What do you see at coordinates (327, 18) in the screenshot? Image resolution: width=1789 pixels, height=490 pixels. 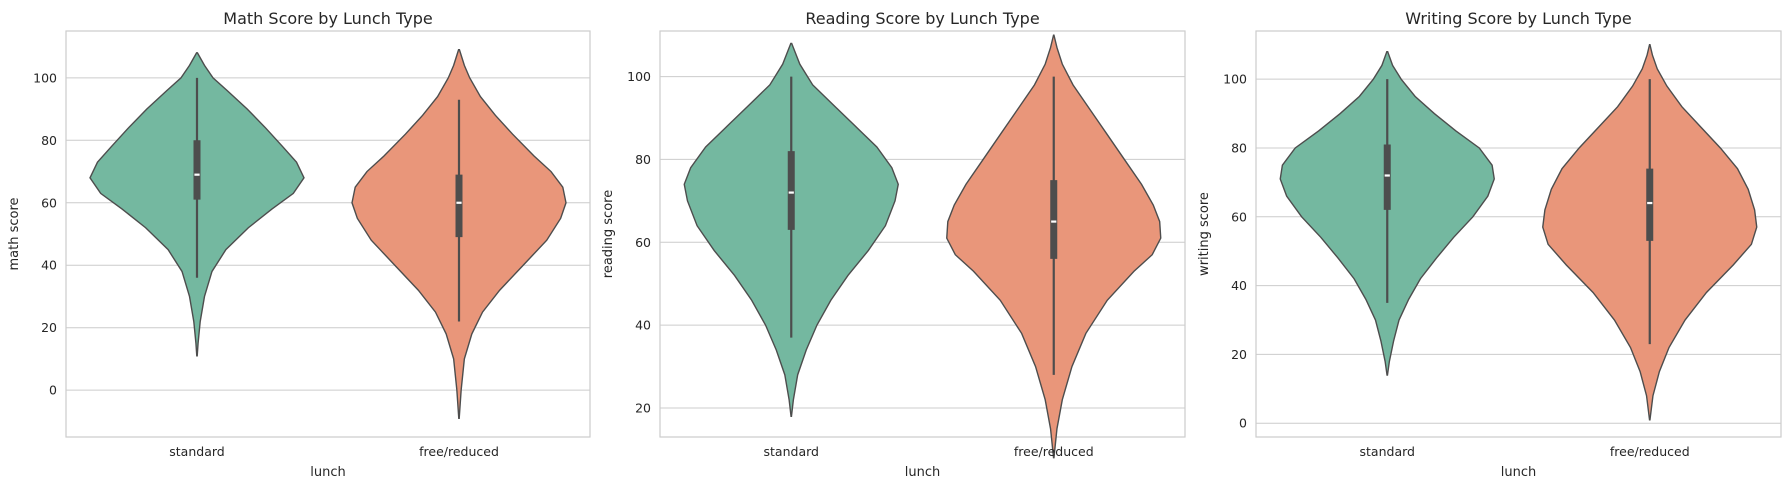 I see `chart-title: Math Score by Lunch Type` at bounding box center [327, 18].